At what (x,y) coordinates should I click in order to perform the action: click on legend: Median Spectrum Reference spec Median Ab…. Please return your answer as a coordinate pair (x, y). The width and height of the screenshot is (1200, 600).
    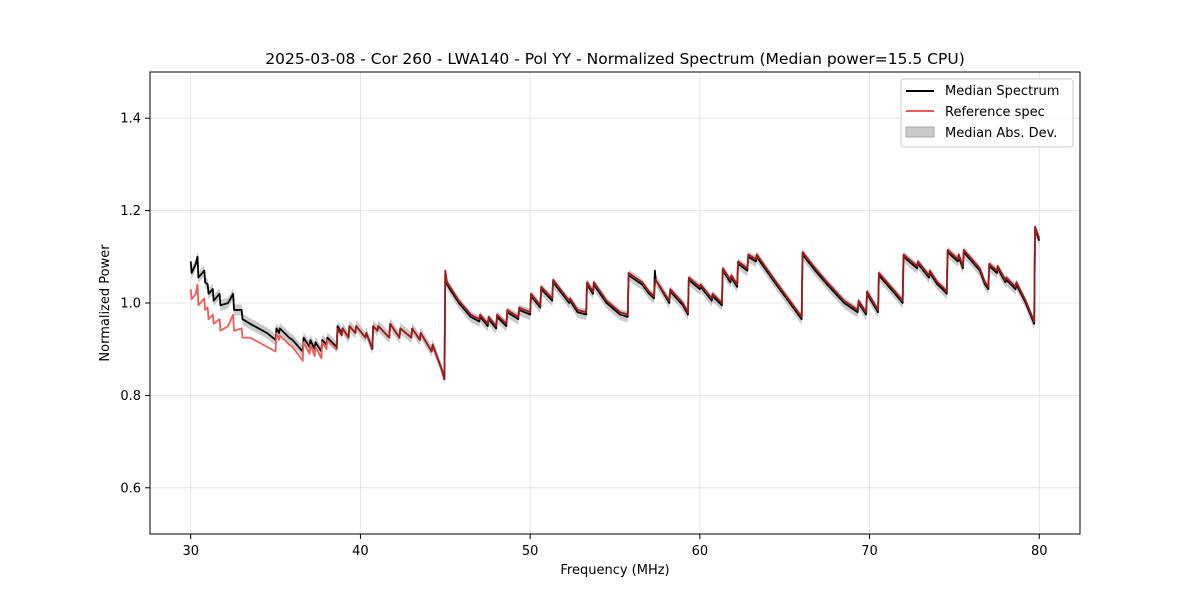
    Looking at the image, I should click on (987, 113).